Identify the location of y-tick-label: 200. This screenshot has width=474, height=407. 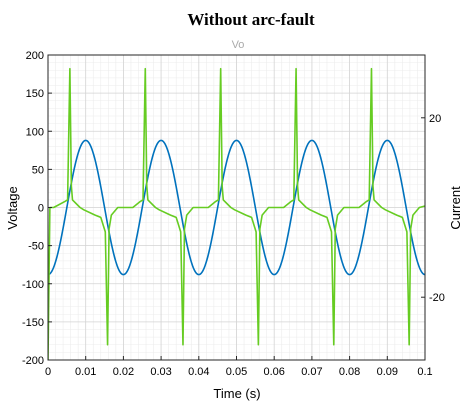
(35, 56).